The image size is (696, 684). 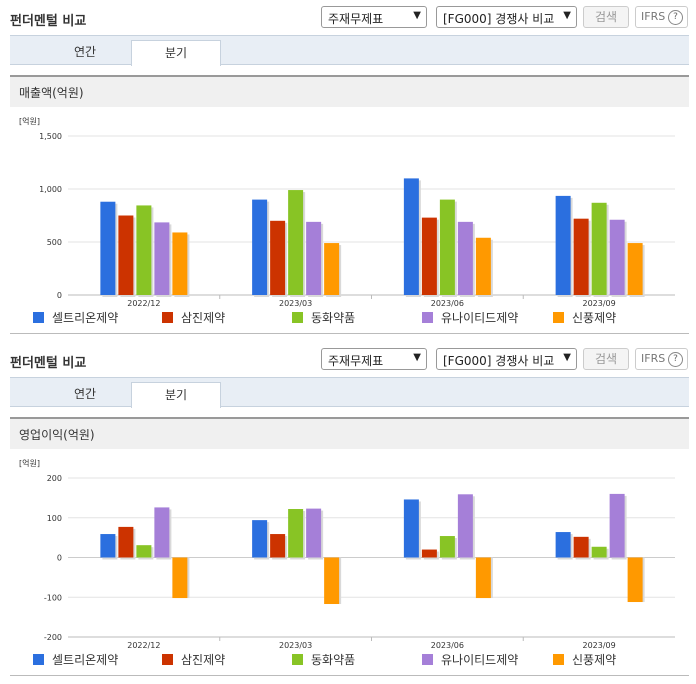 What do you see at coordinates (599, 645) in the screenshot?
I see `x-tick-label: 2023/09` at bounding box center [599, 645].